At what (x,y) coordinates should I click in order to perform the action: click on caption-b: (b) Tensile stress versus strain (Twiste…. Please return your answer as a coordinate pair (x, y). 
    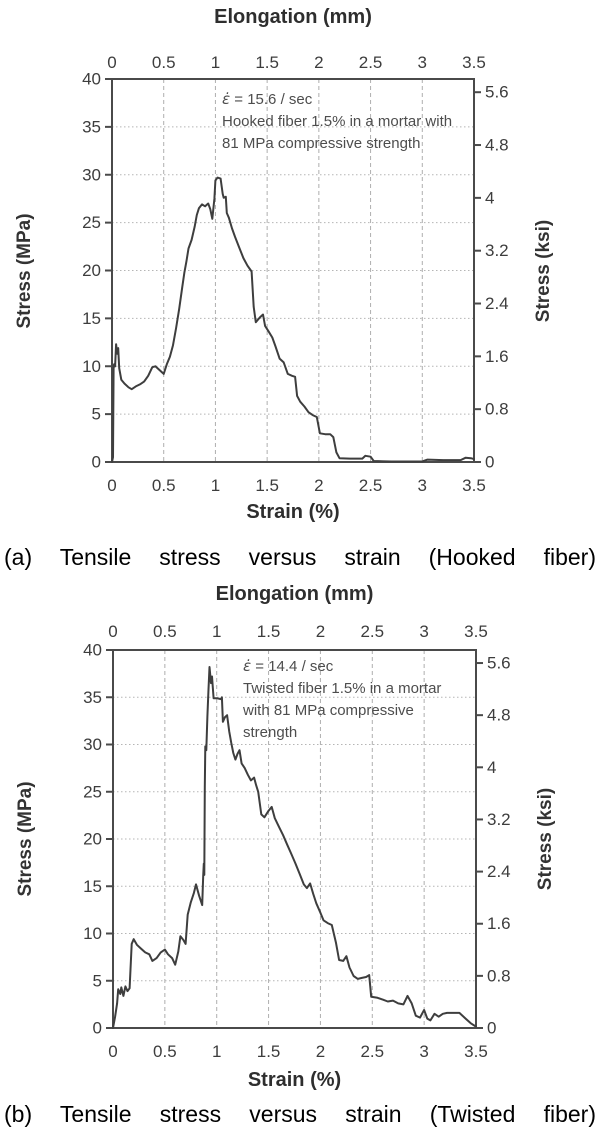
    Looking at the image, I should click on (300, 1114).